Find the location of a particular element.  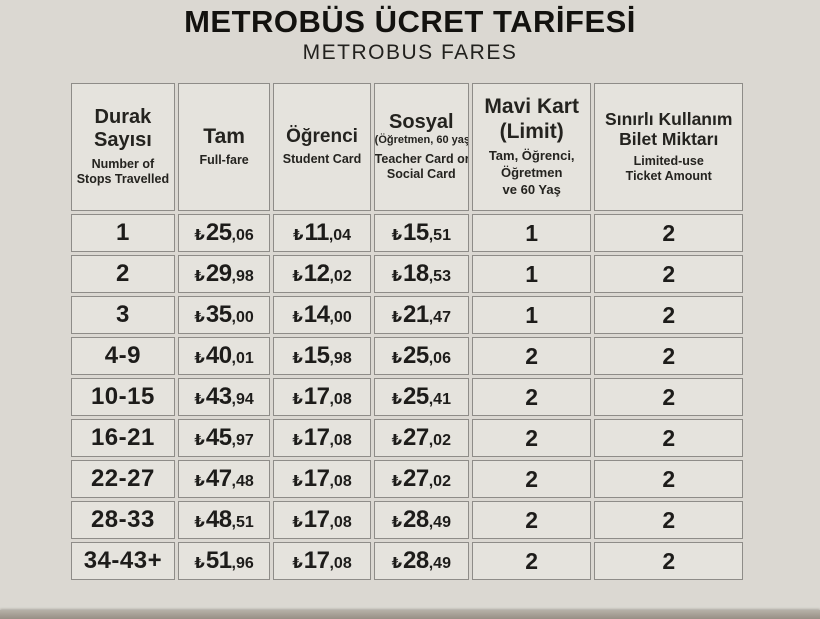

student-fare-cell: ₺14,00 is located at coordinates (322, 315).